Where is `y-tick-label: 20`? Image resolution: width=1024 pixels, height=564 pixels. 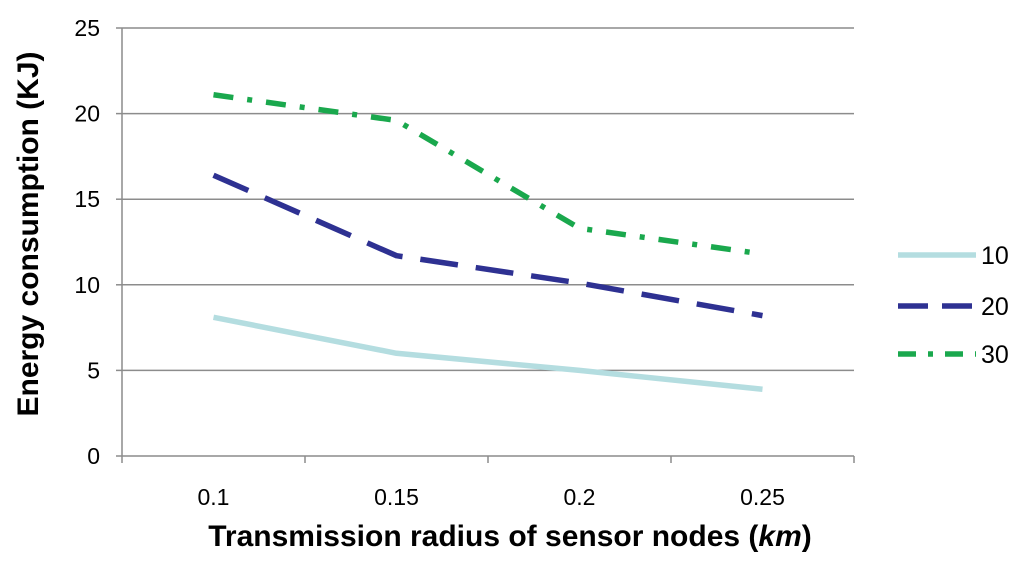 y-tick-label: 20 is located at coordinates (87, 114).